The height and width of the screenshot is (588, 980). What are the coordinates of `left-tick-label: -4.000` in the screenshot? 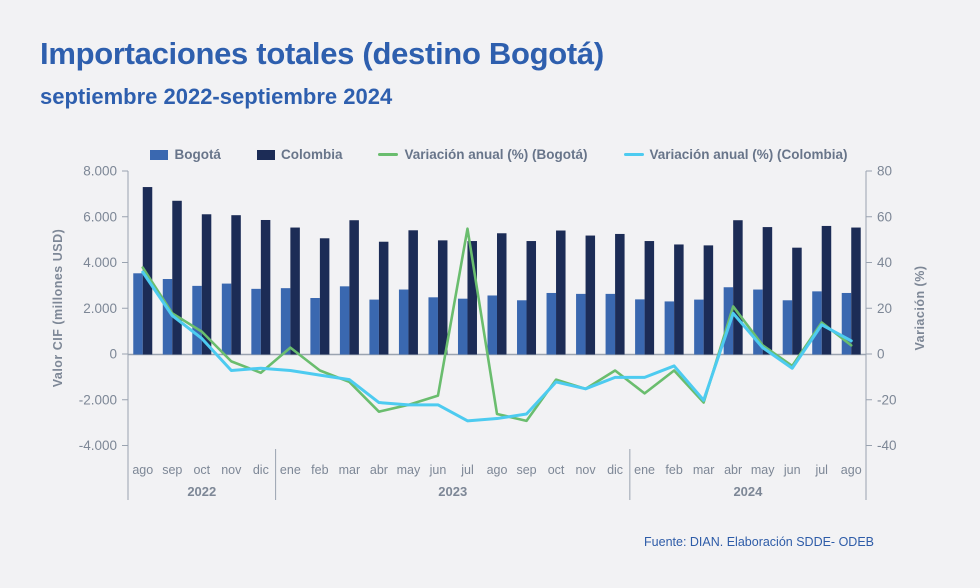 It's located at (98, 445).